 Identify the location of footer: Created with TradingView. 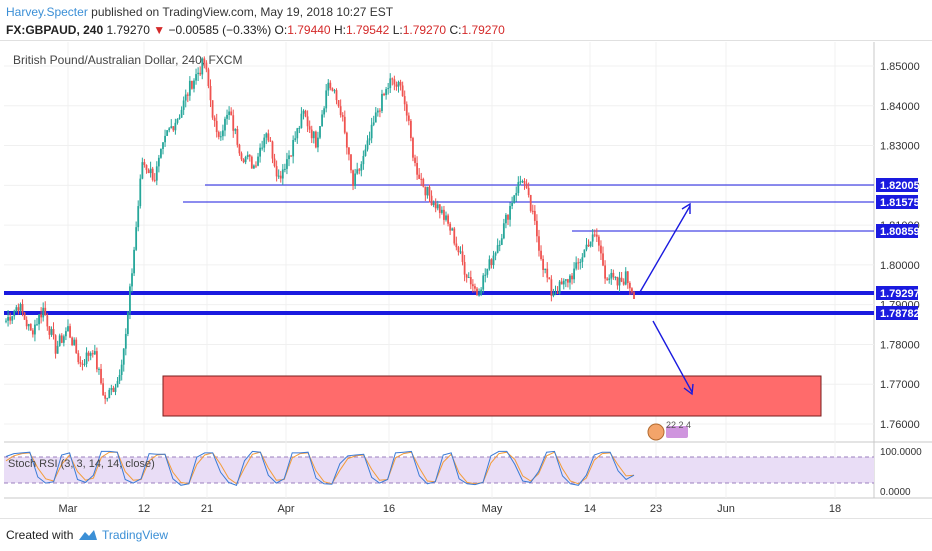
(466, 534).